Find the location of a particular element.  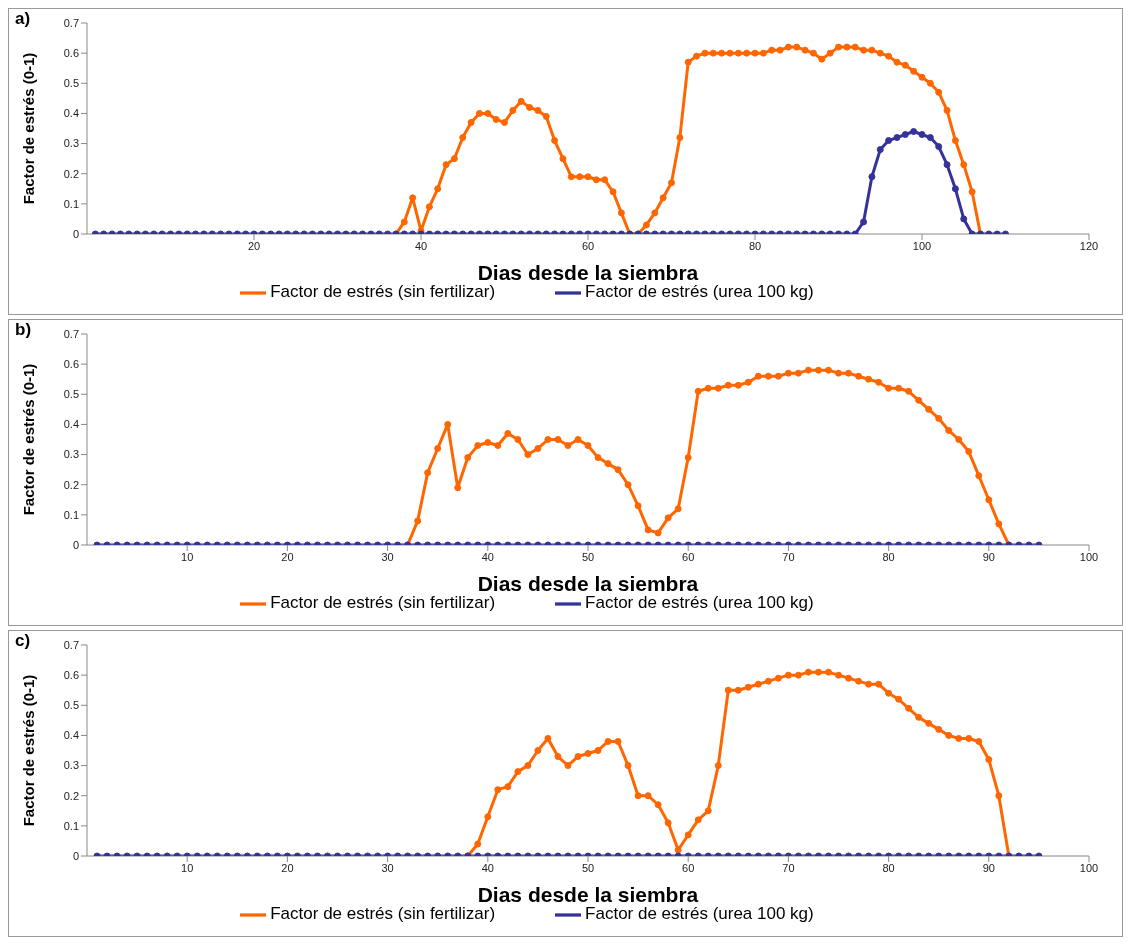

x-tick-label: 60 is located at coordinates (588, 245).